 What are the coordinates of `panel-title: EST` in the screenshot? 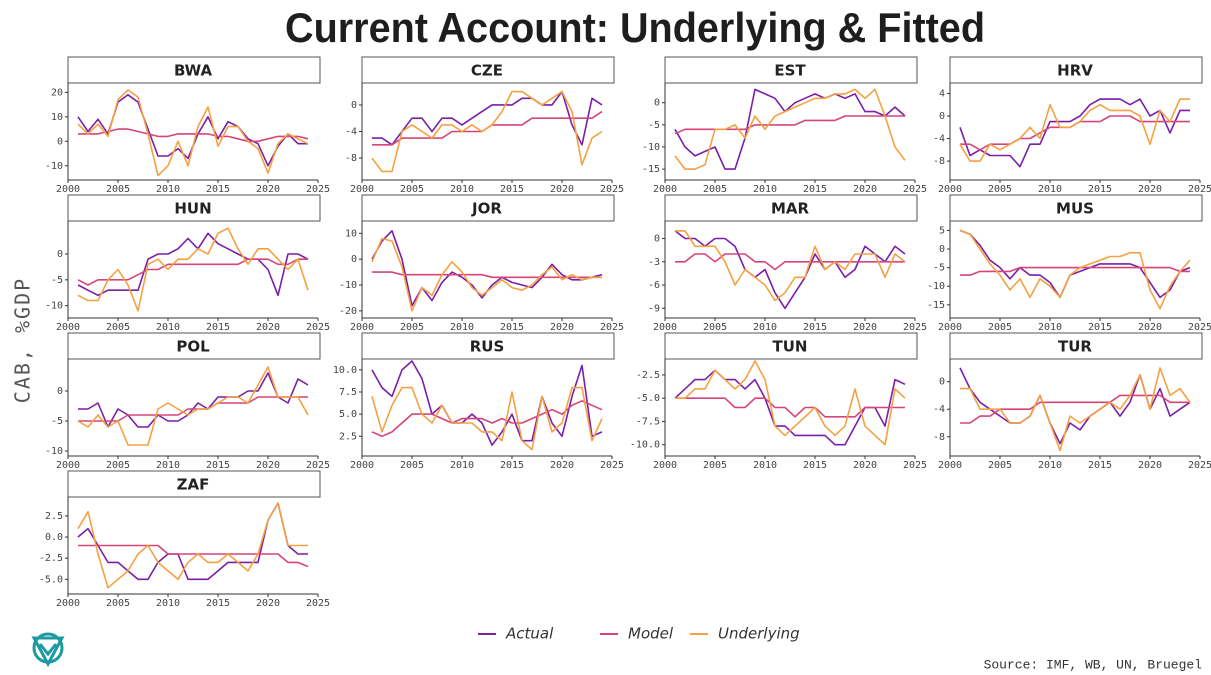 It's located at (790, 71).